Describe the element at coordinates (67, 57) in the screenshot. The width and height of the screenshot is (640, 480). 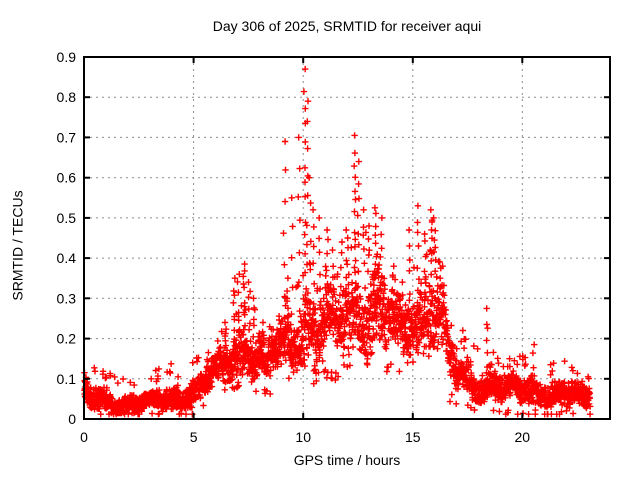
I see `tick-label-y-0.9: 0.9` at that location.